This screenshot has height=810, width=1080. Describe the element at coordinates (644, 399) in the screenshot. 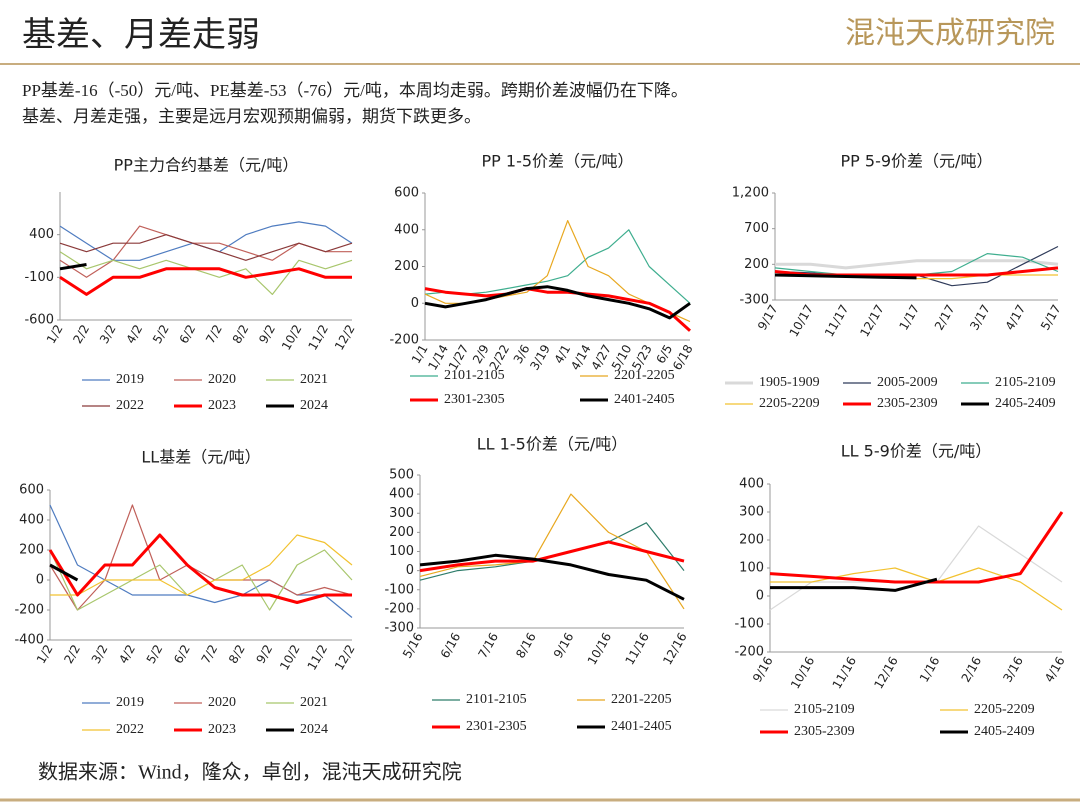

I see `legend-label: 2401-2405` at that location.